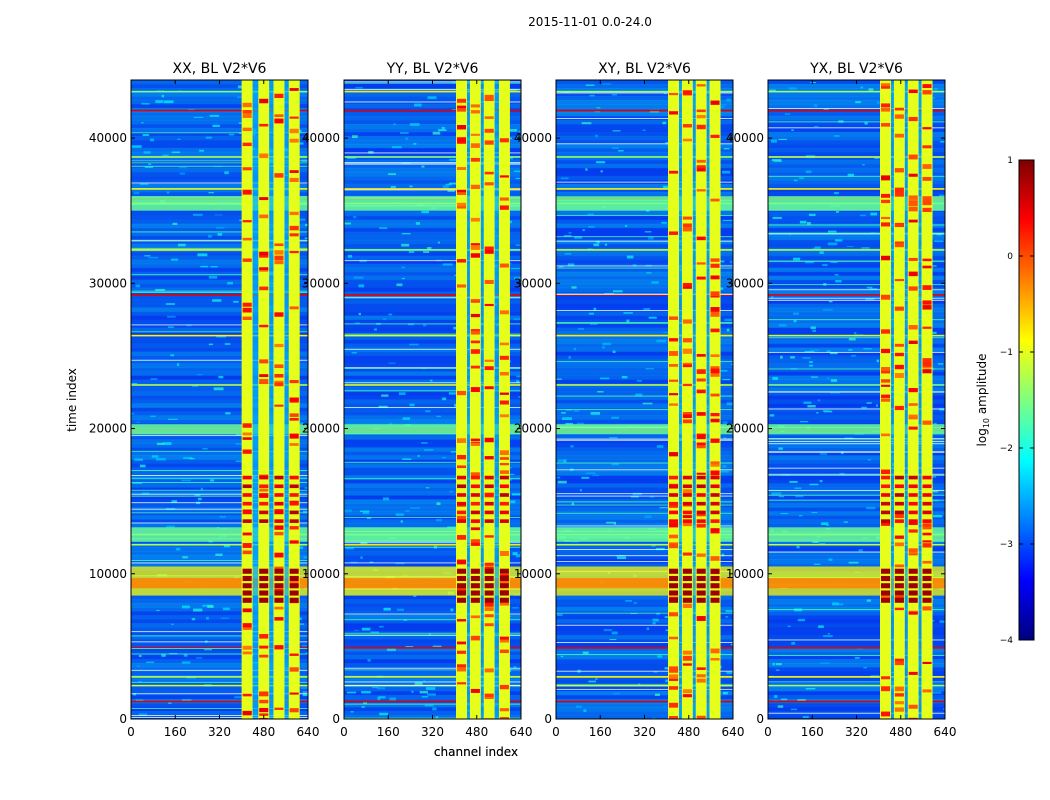  I want to click on rfi-channel-column, so click(462, 399).